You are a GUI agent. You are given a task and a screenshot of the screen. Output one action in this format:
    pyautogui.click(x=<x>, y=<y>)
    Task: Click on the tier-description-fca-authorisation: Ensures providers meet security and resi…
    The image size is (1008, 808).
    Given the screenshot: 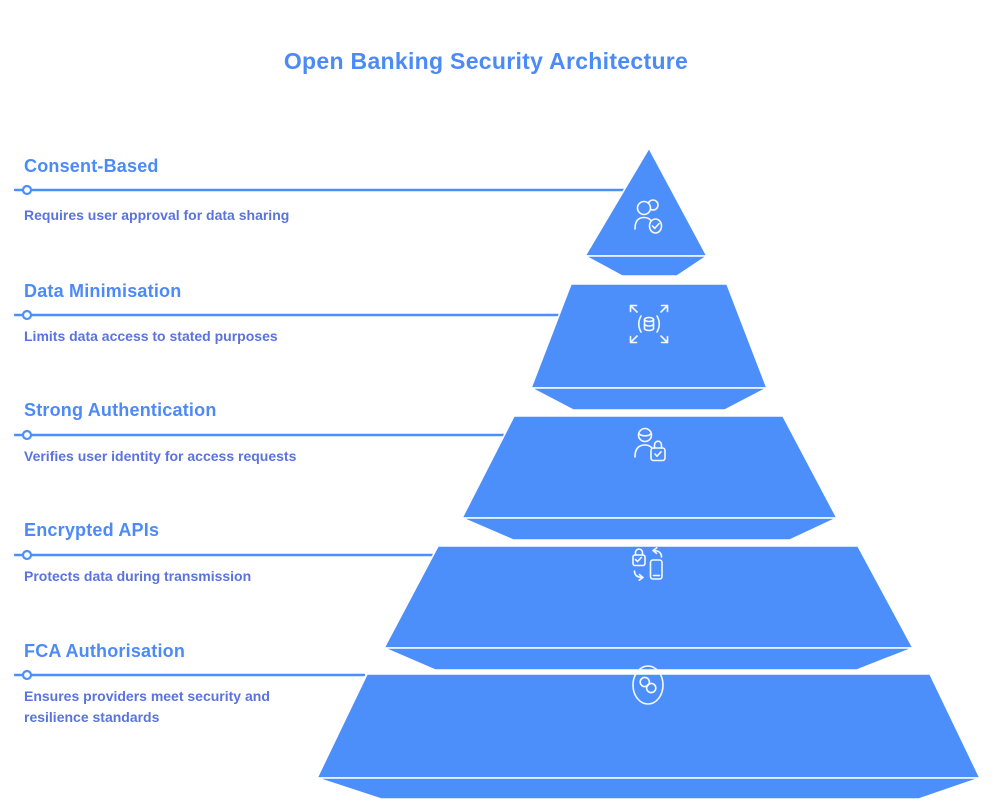 What is the action you would take?
    pyautogui.click(x=147, y=706)
    